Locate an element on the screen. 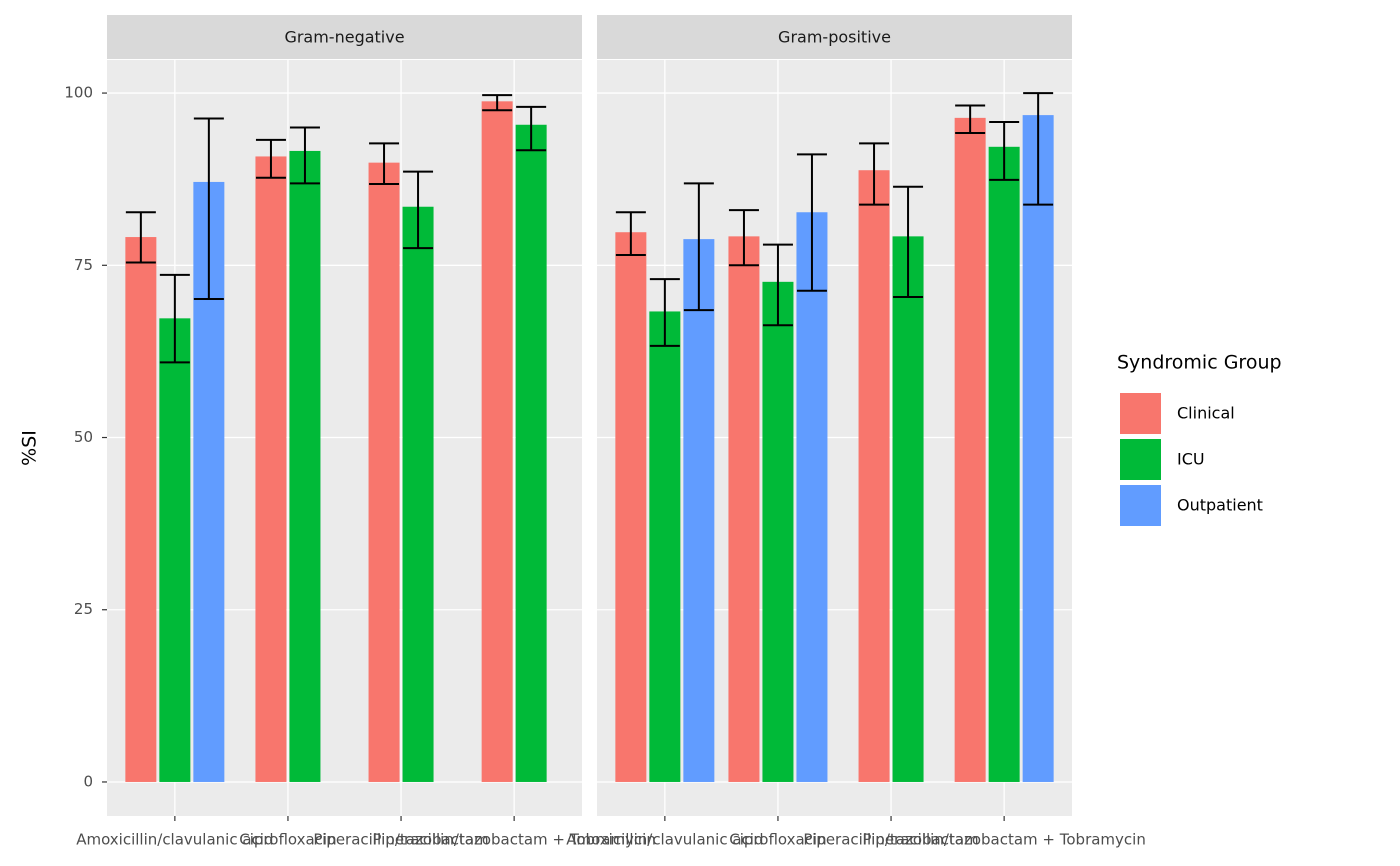 This screenshot has width=1400, height=866. legend-label: ICU is located at coordinates (1191, 459).